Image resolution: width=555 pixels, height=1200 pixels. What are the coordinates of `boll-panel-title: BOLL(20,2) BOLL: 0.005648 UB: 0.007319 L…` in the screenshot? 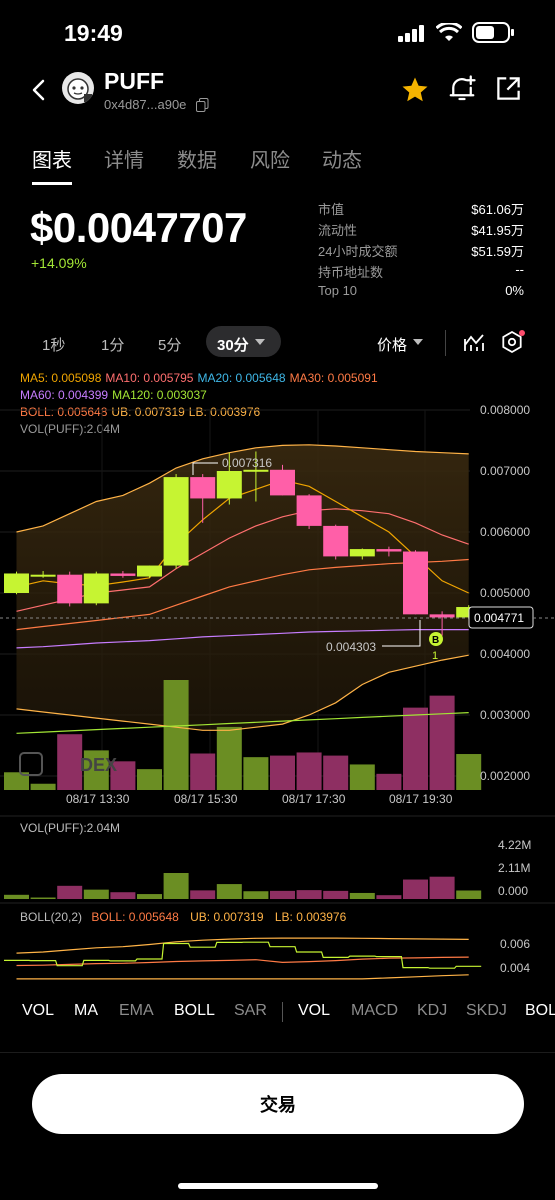 It's located at (183, 917).